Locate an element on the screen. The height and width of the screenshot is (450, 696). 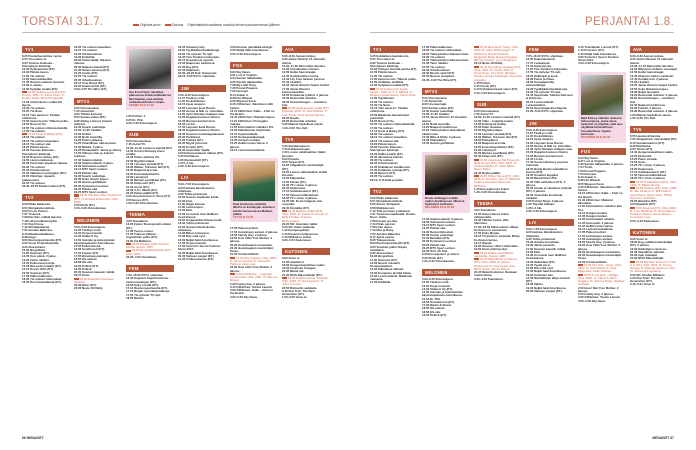
program-item: 15.55 Myyttimurtajat. is located at coordinates (488, 130).